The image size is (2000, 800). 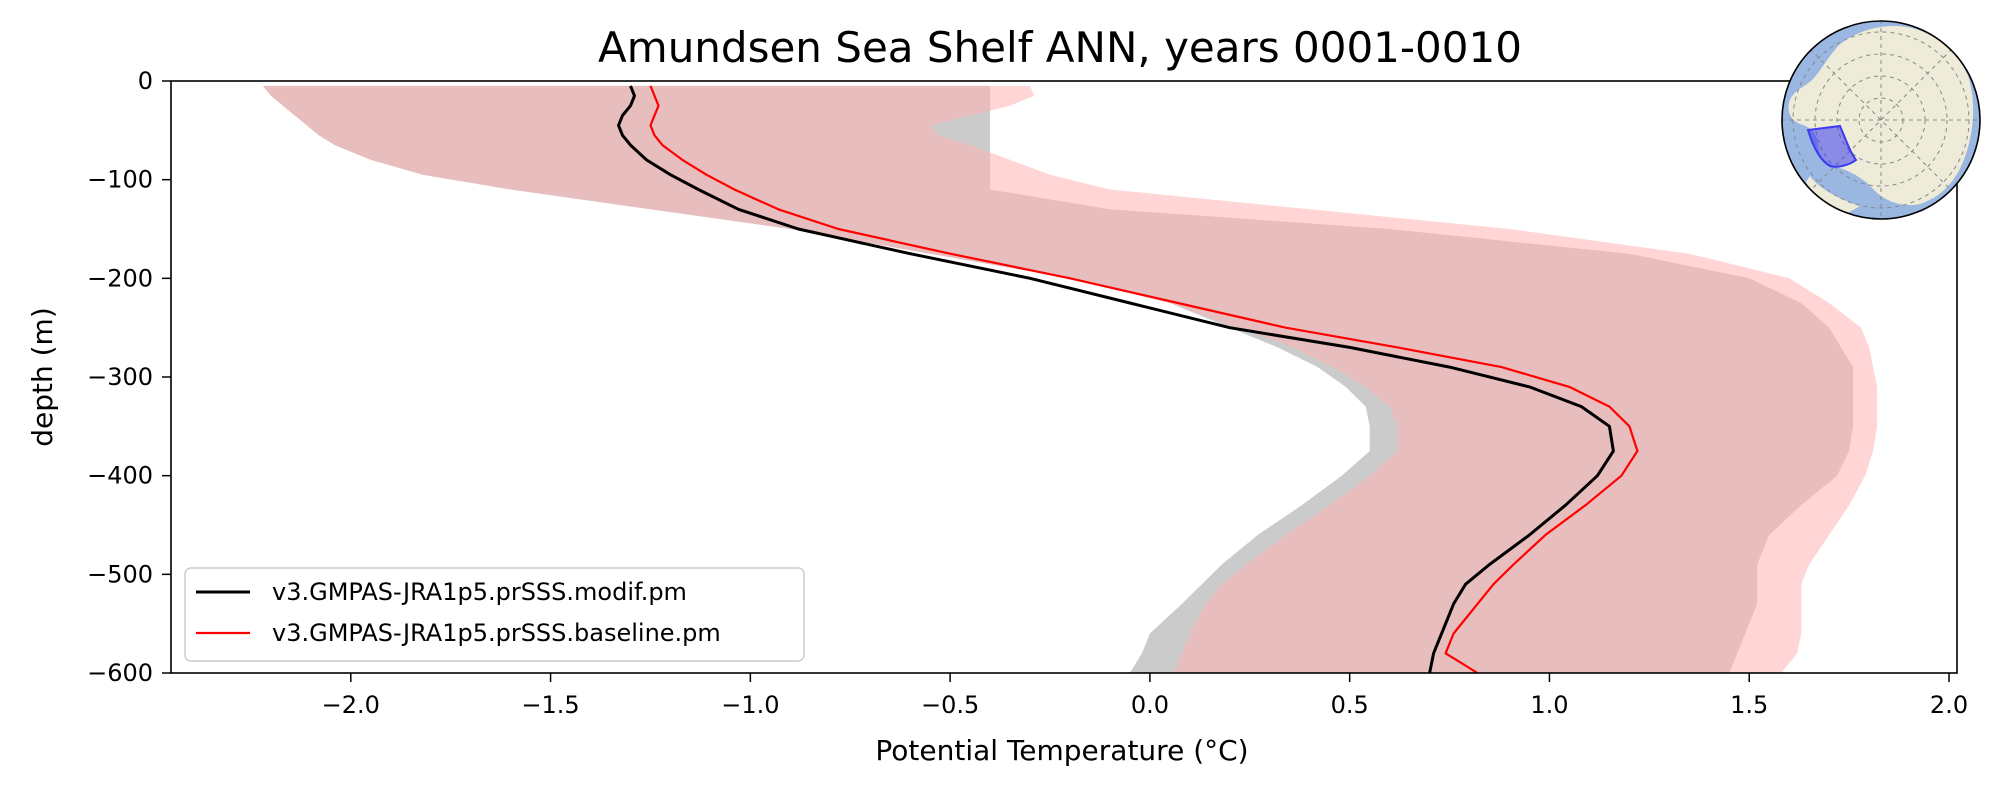 I want to click on x-tick-label: 0.5, so click(x=1350, y=705).